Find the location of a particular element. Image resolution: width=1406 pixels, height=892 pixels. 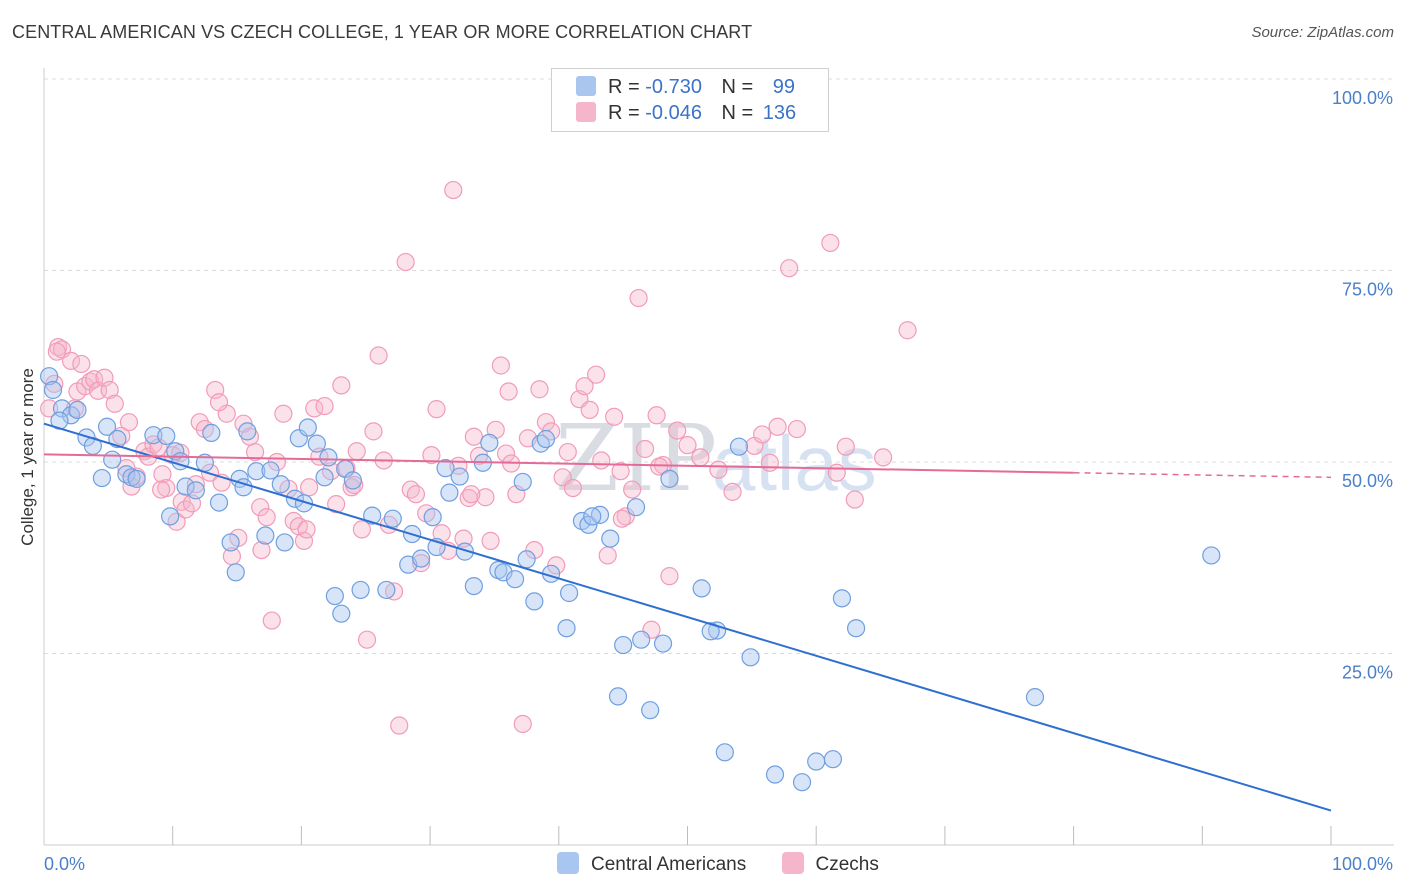

x-ticks is located at coordinates (752, 835).